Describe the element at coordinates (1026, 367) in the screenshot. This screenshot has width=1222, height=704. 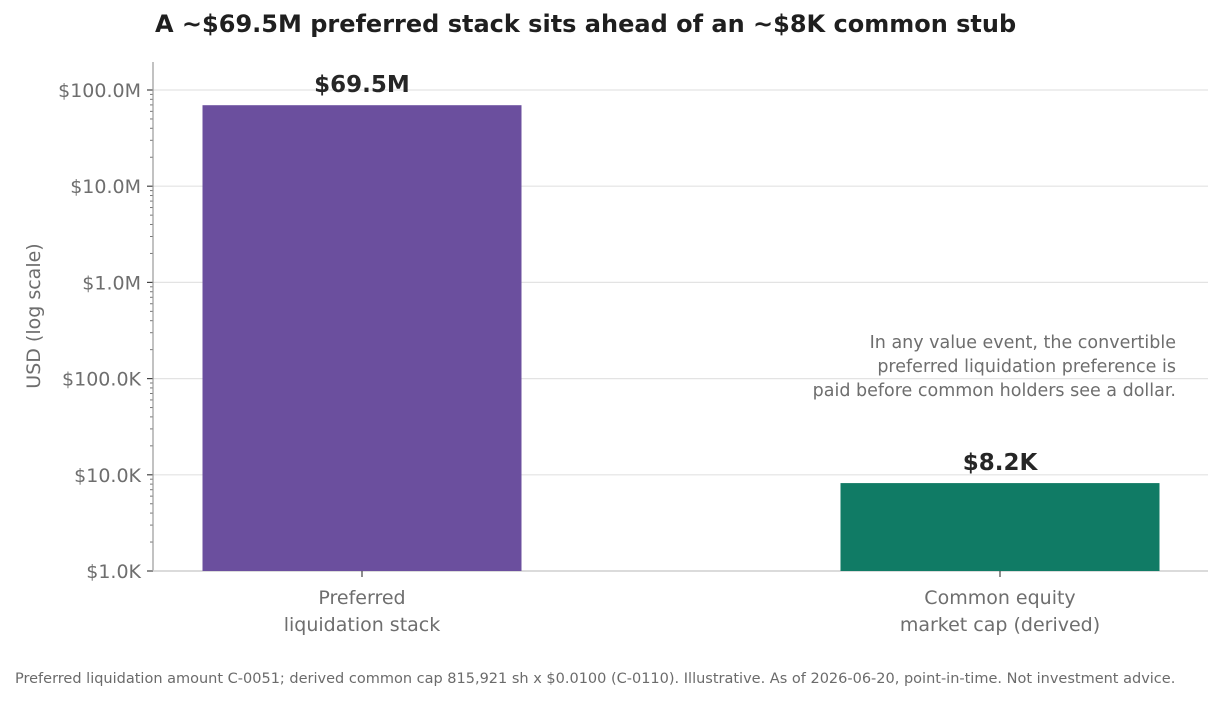
I see `annotation-text: preferred liquidation preference is` at that location.